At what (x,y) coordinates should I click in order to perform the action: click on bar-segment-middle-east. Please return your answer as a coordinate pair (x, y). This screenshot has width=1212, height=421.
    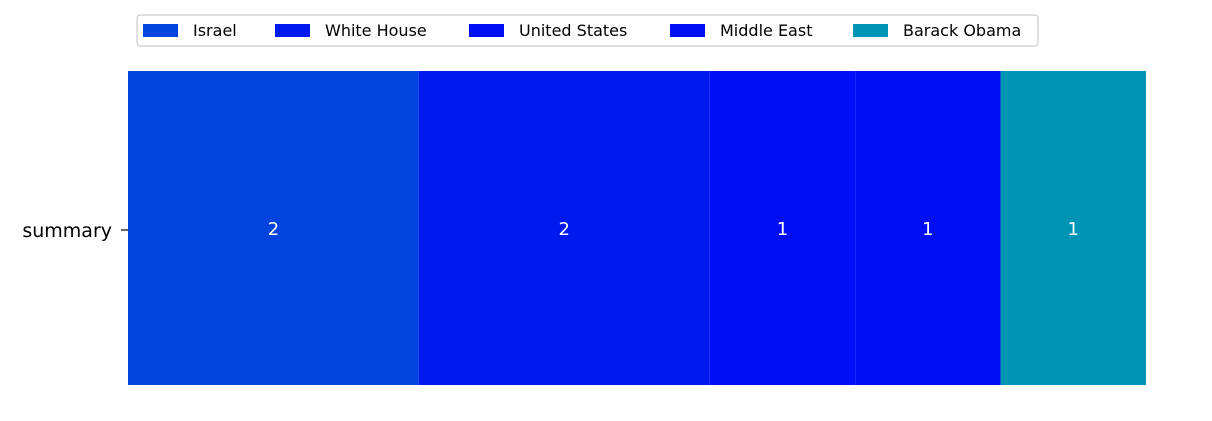
    Looking at the image, I should click on (928, 228).